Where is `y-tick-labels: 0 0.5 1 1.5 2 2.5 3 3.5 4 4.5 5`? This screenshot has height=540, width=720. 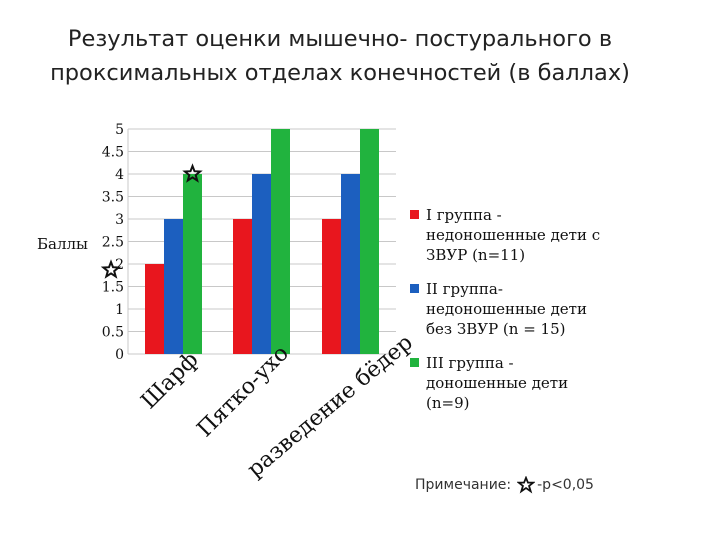
y-tick-labels: 0 0.5 1 1.5 2 2.5 3 3.5 4 4.5 5 is located at coordinates (113, 242).